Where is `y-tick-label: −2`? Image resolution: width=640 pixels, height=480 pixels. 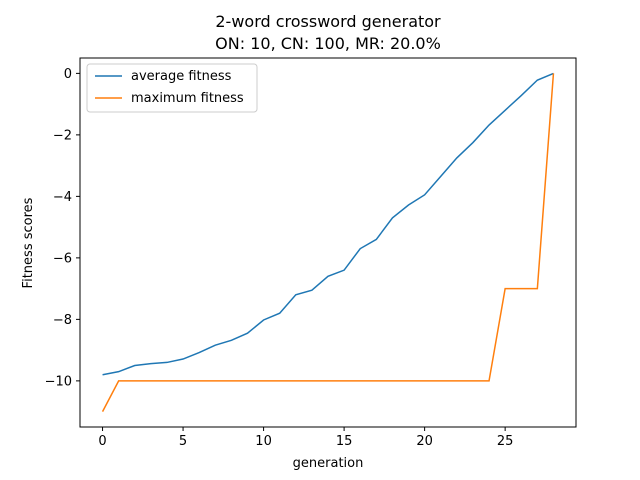 y-tick-label: −2 is located at coordinates (62, 135).